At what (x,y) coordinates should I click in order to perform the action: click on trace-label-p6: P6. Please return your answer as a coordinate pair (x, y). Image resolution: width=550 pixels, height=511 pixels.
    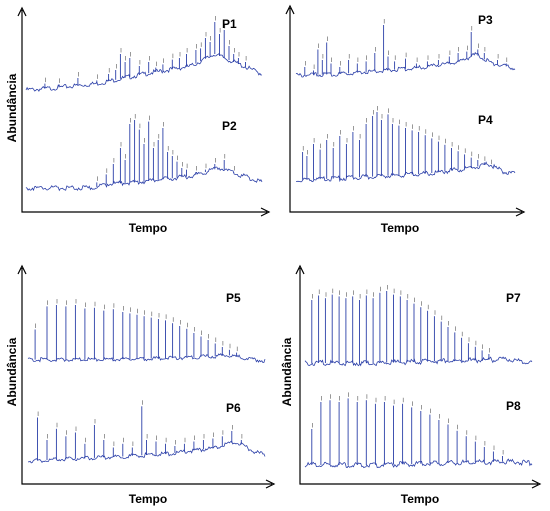
    Looking at the image, I should click on (233, 408).